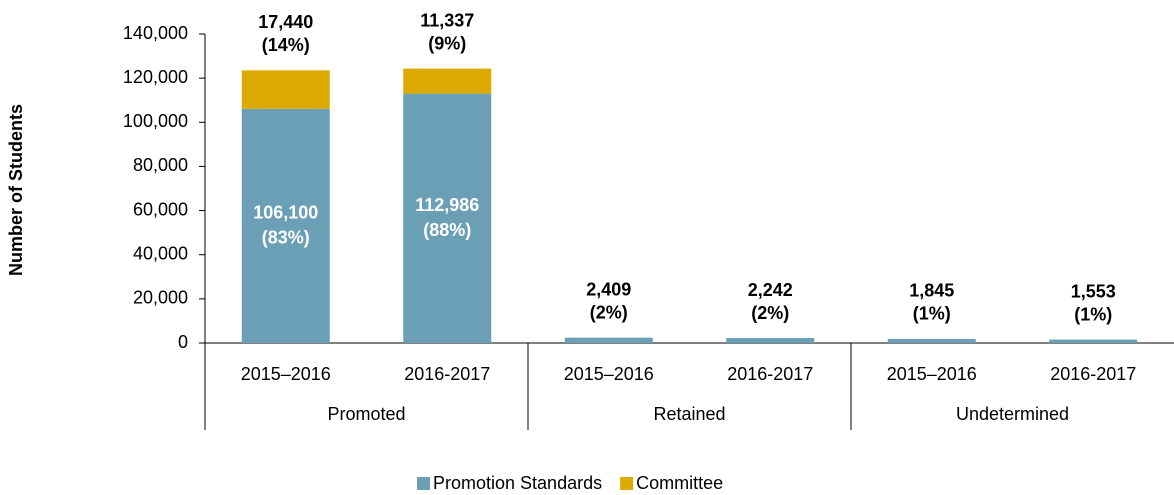 This screenshot has width=1174, height=495. Describe the element at coordinates (160, 253) in the screenshot. I see `y-tick-label: 40,000` at that location.